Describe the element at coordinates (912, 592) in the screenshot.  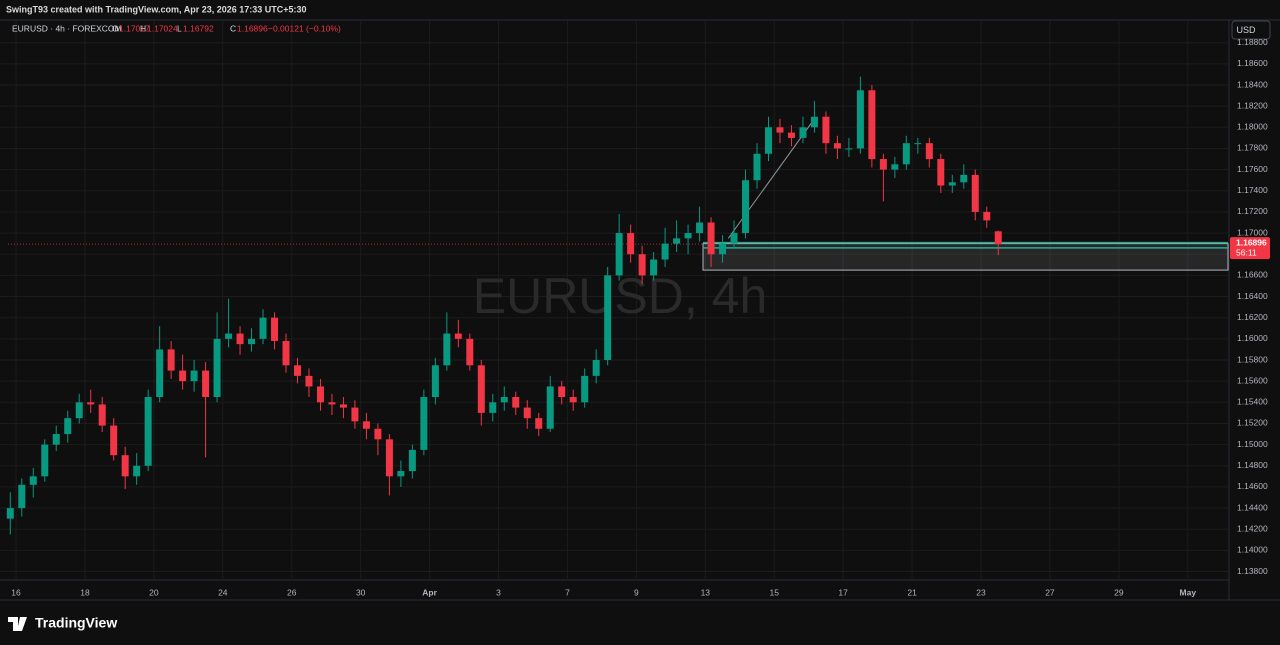
I see `x-tick-label: 21` at that location.